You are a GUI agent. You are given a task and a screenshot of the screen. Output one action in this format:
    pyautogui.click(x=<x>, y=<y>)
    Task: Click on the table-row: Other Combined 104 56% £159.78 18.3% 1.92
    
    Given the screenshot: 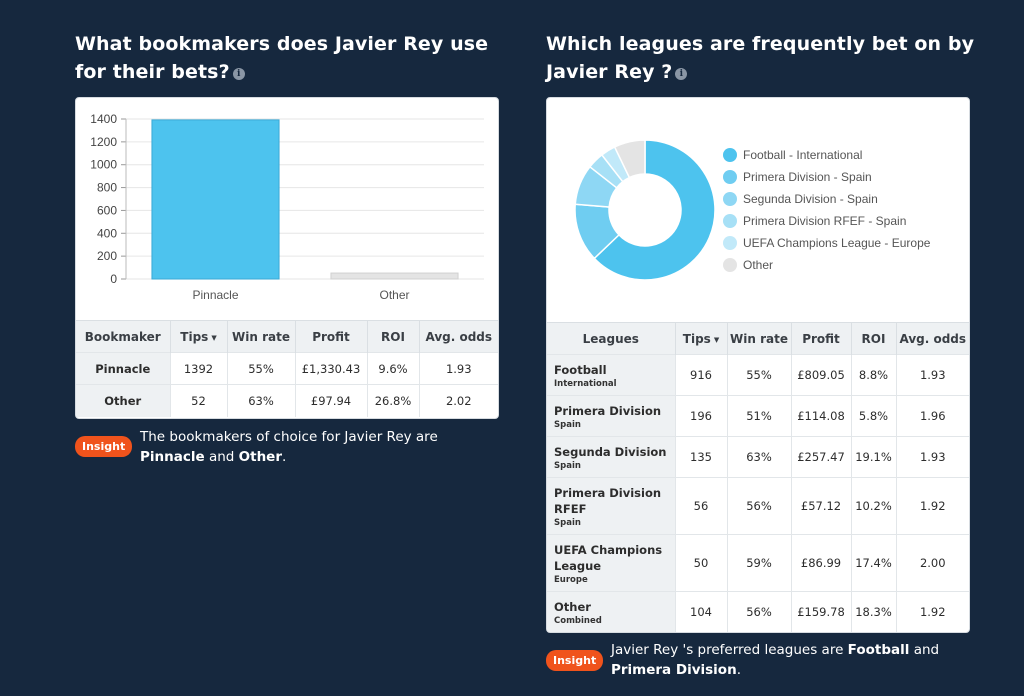 What is the action you would take?
    pyautogui.click(x=758, y=611)
    